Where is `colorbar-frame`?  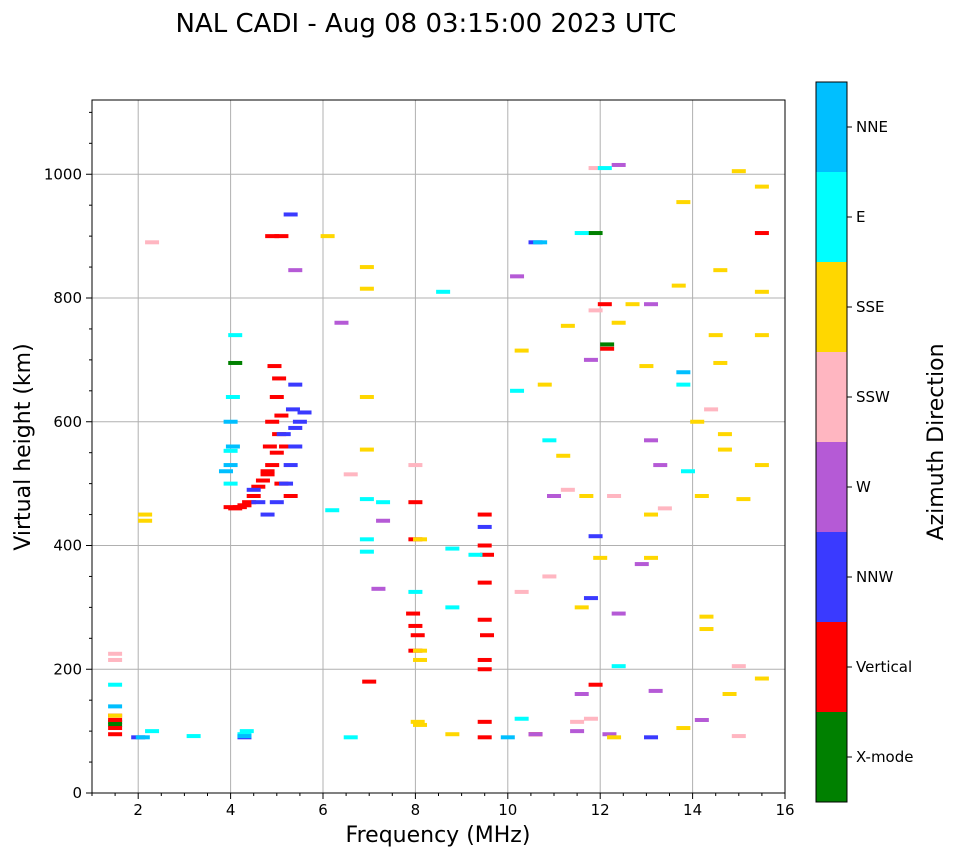 colorbar-frame is located at coordinates (831, 442).